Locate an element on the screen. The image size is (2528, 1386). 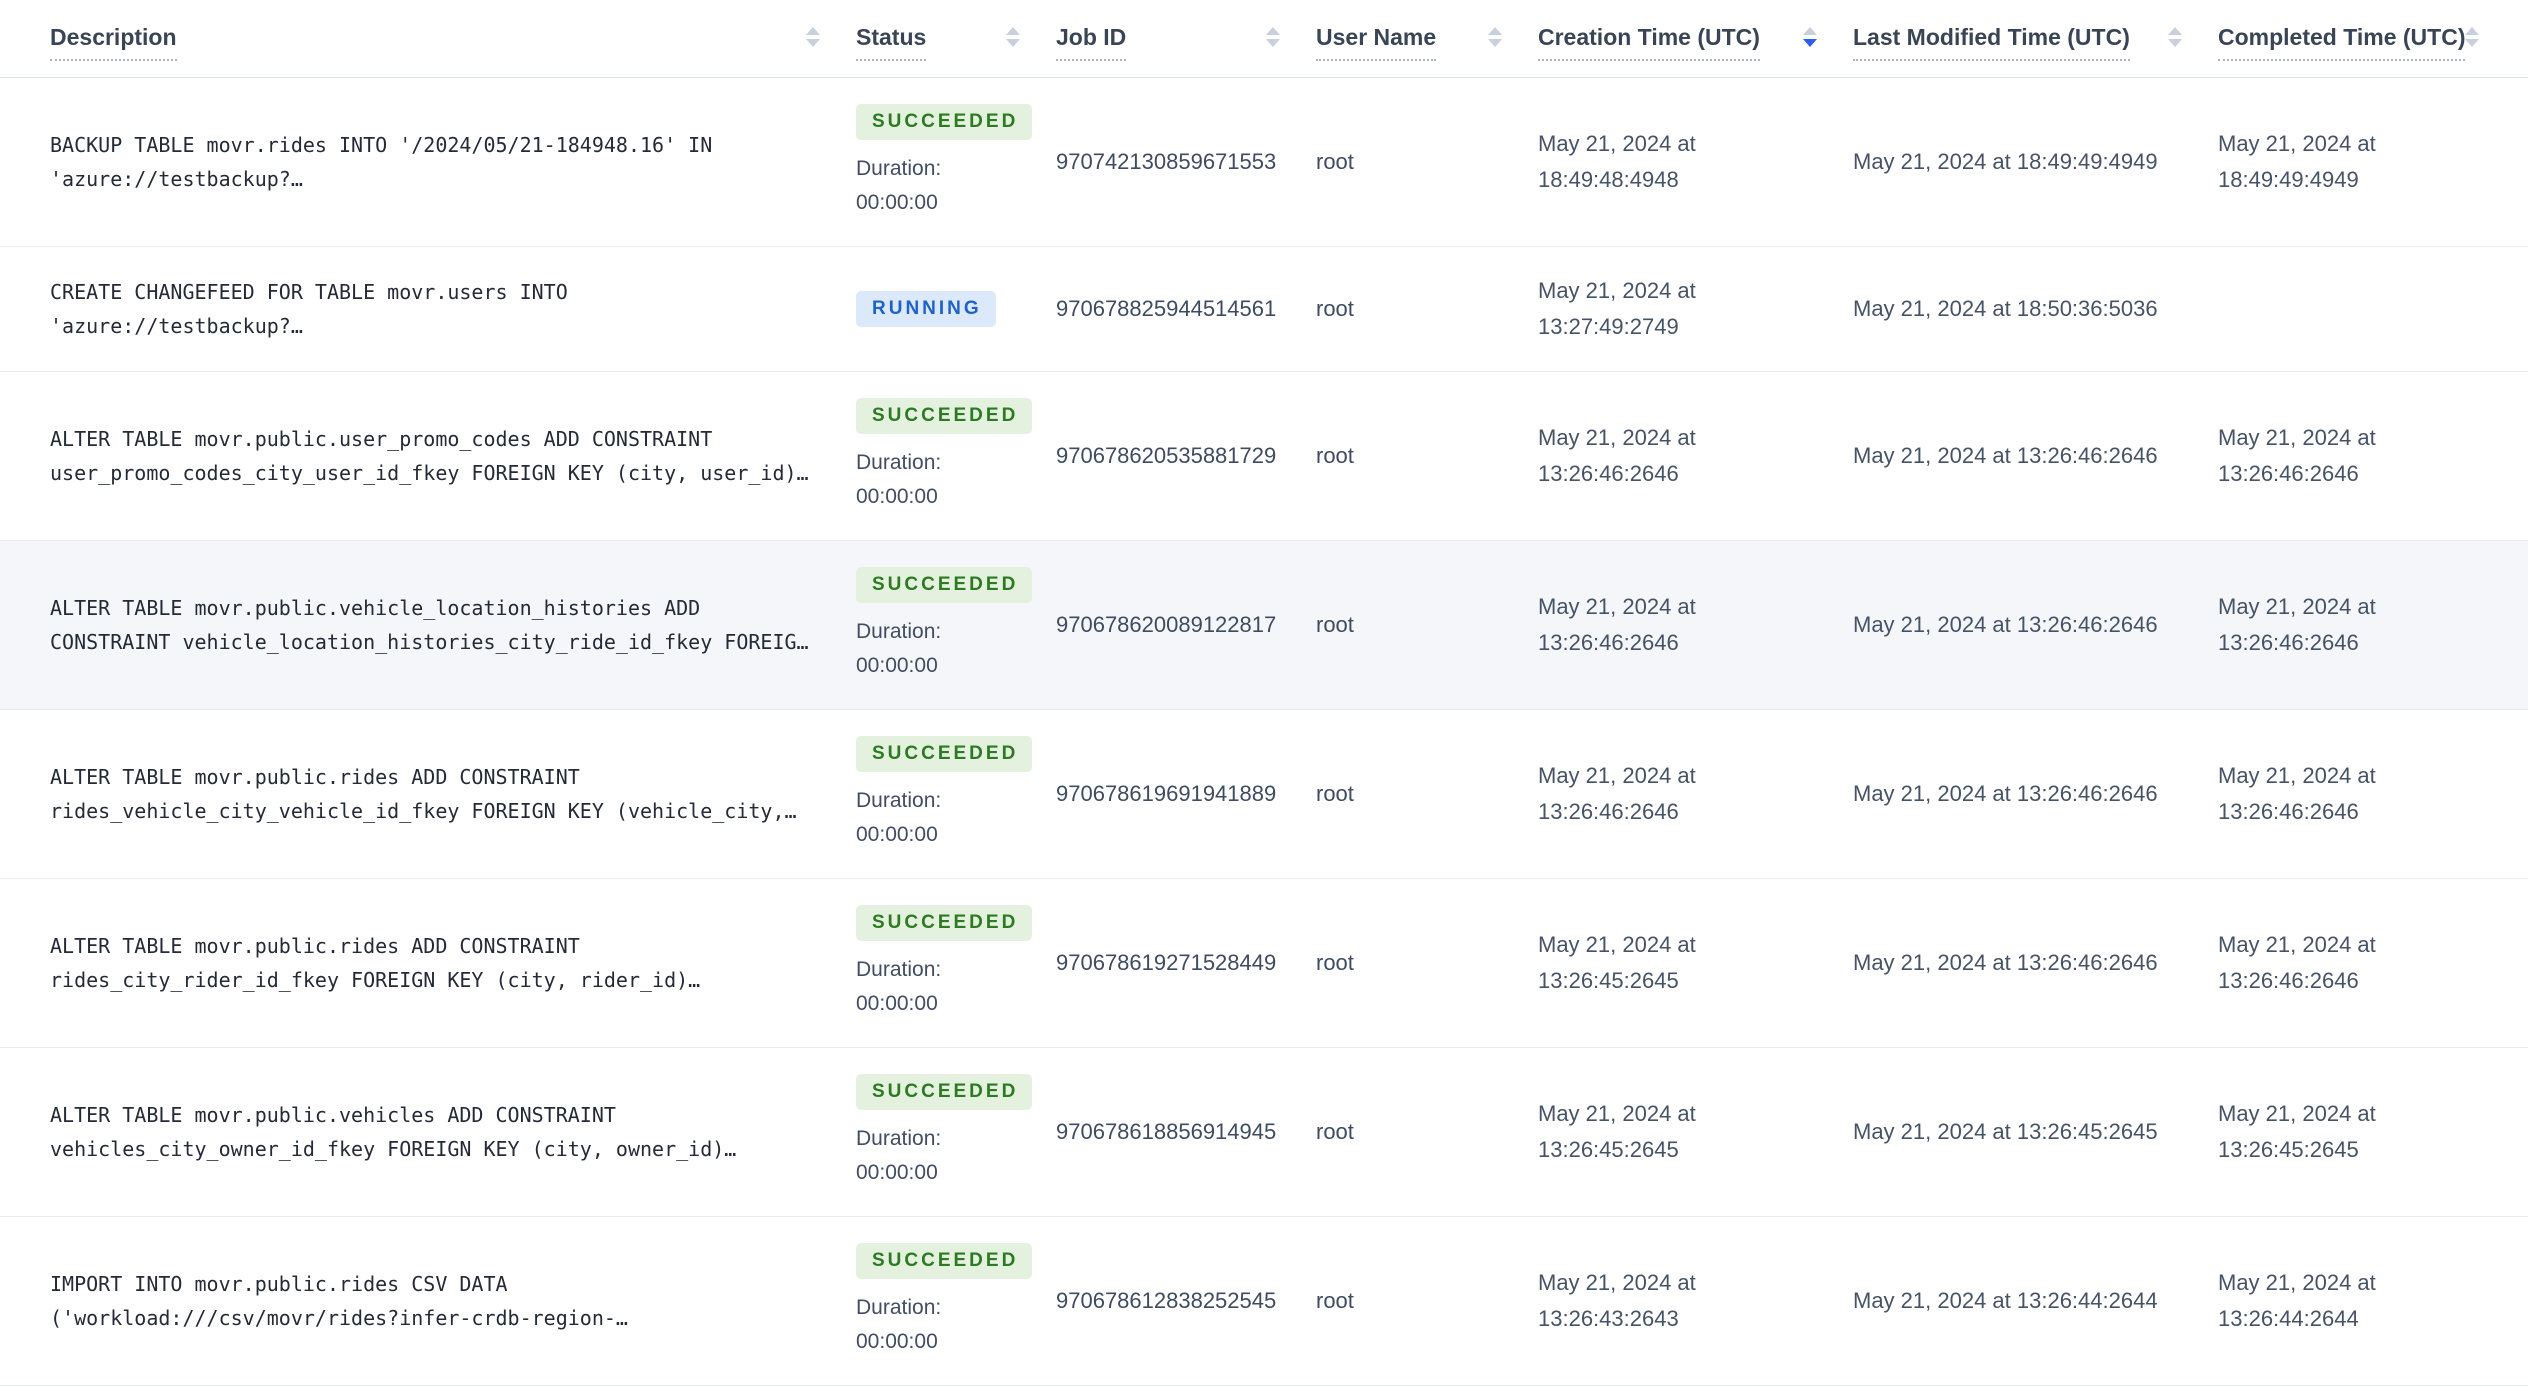
job-id-cell: 970678618856914945 is located at coordinates (1186, 1132).